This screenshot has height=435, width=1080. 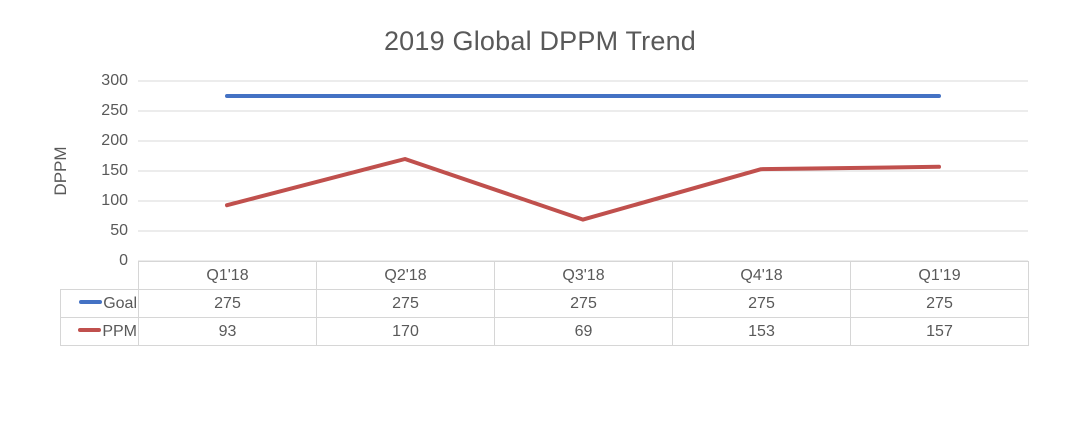 I want to click on table-value-cell: 153, so click(x=761, y=331).